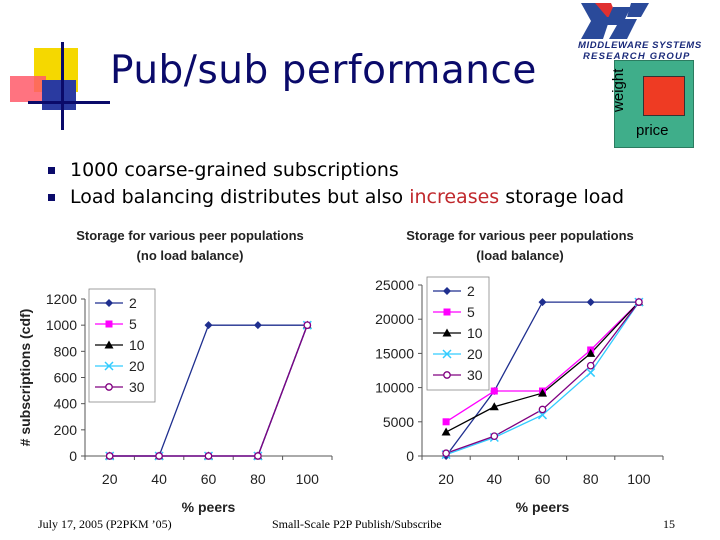  What do you see at coordinates (62, 86) in the screenshot?
I see `decor-vertical-line` at bounding box center [62, 86].